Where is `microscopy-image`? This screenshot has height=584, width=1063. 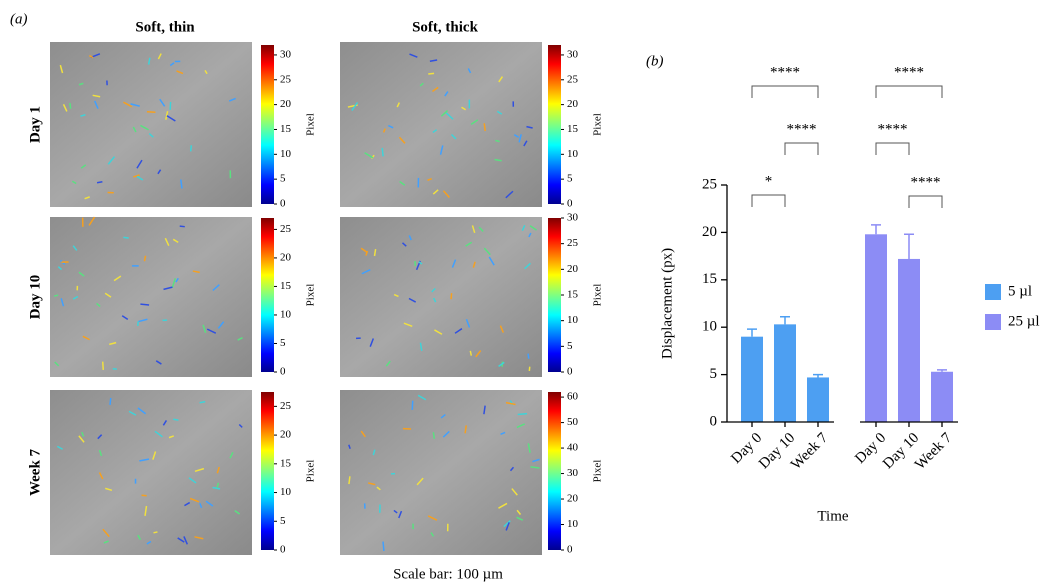
microscopy-image is located at coordinates (151, 297).